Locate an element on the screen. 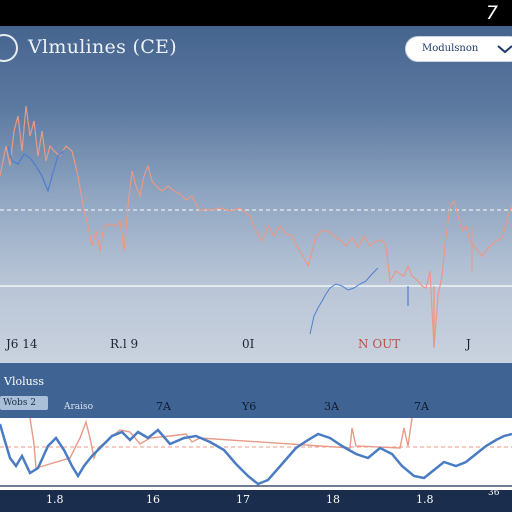 This screenshot has width=512, height=512. lower-series-red is located at coordinates (221, 443).